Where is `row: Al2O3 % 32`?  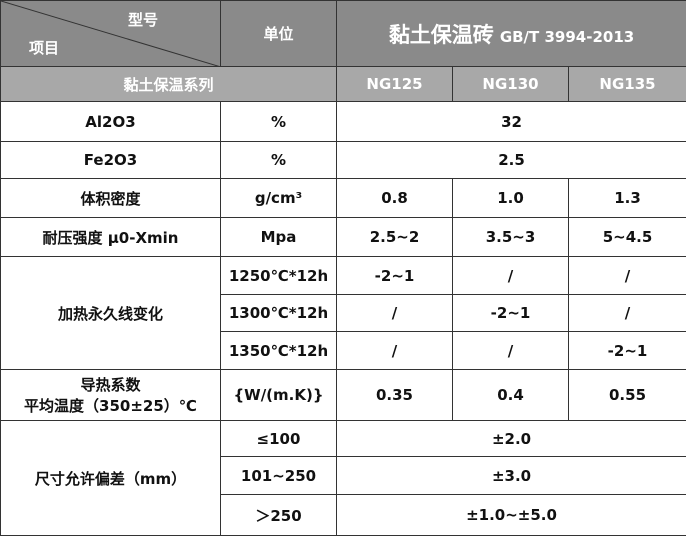 row: Al2O3 % 32 is located at coordinates (343, 122).